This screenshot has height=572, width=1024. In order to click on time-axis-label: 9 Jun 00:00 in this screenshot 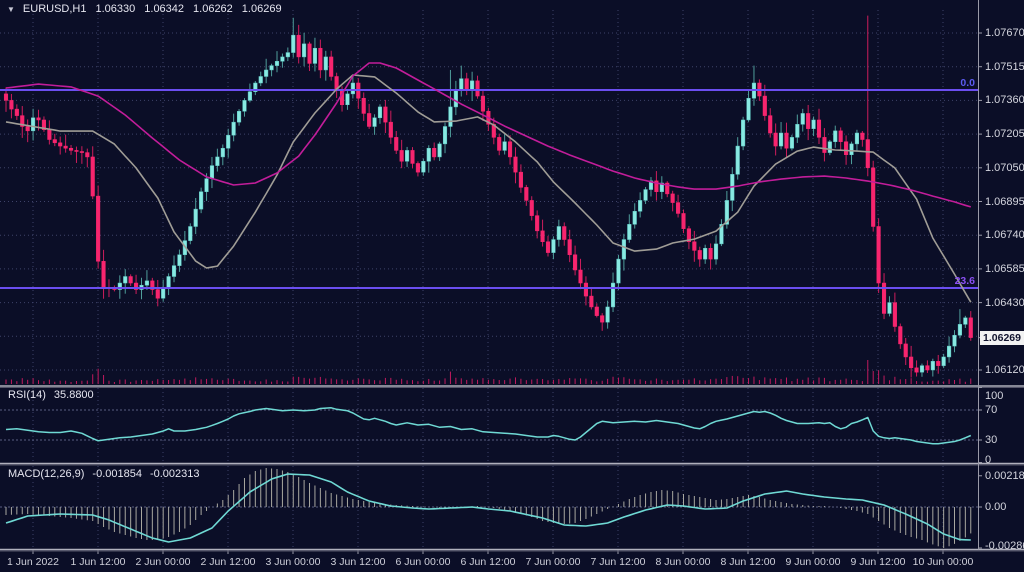, I will do `click(813, 562)`.